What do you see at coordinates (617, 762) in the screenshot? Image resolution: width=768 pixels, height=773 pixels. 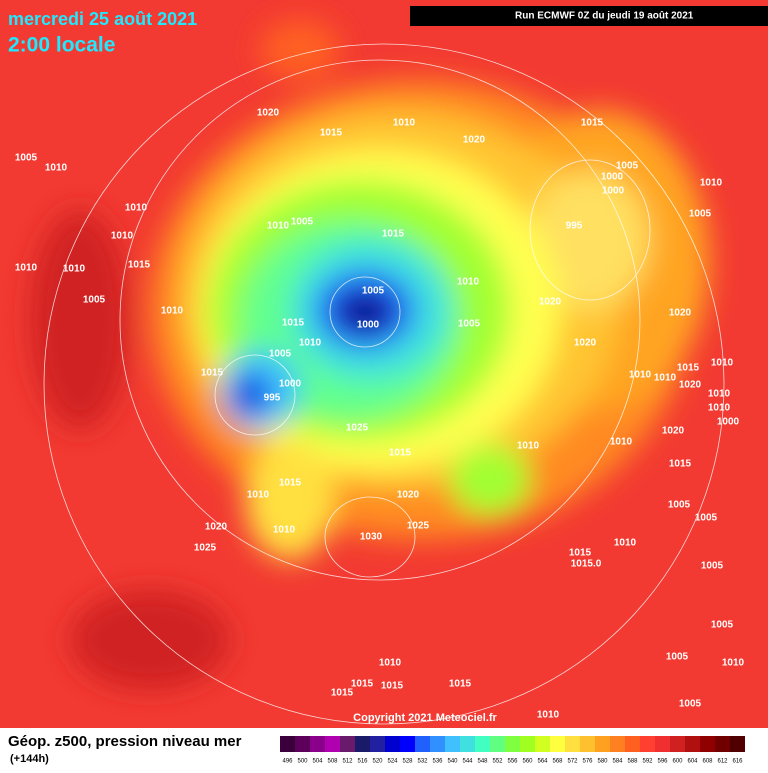 I see `scale-label: 584` at bounding box center [617, 762].